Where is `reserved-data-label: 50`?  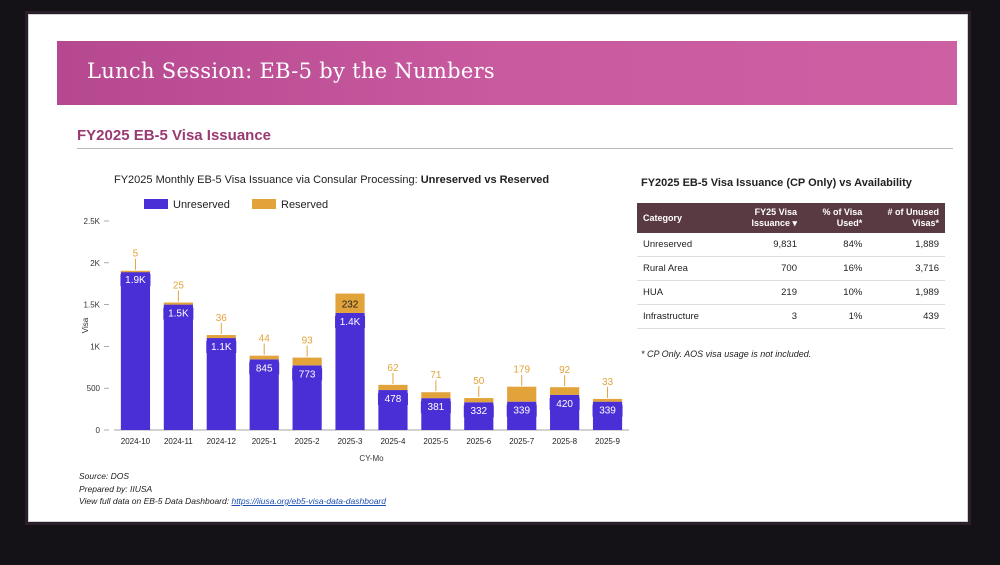 reserved-data-label: 50 is located at coordinates (479, 381).